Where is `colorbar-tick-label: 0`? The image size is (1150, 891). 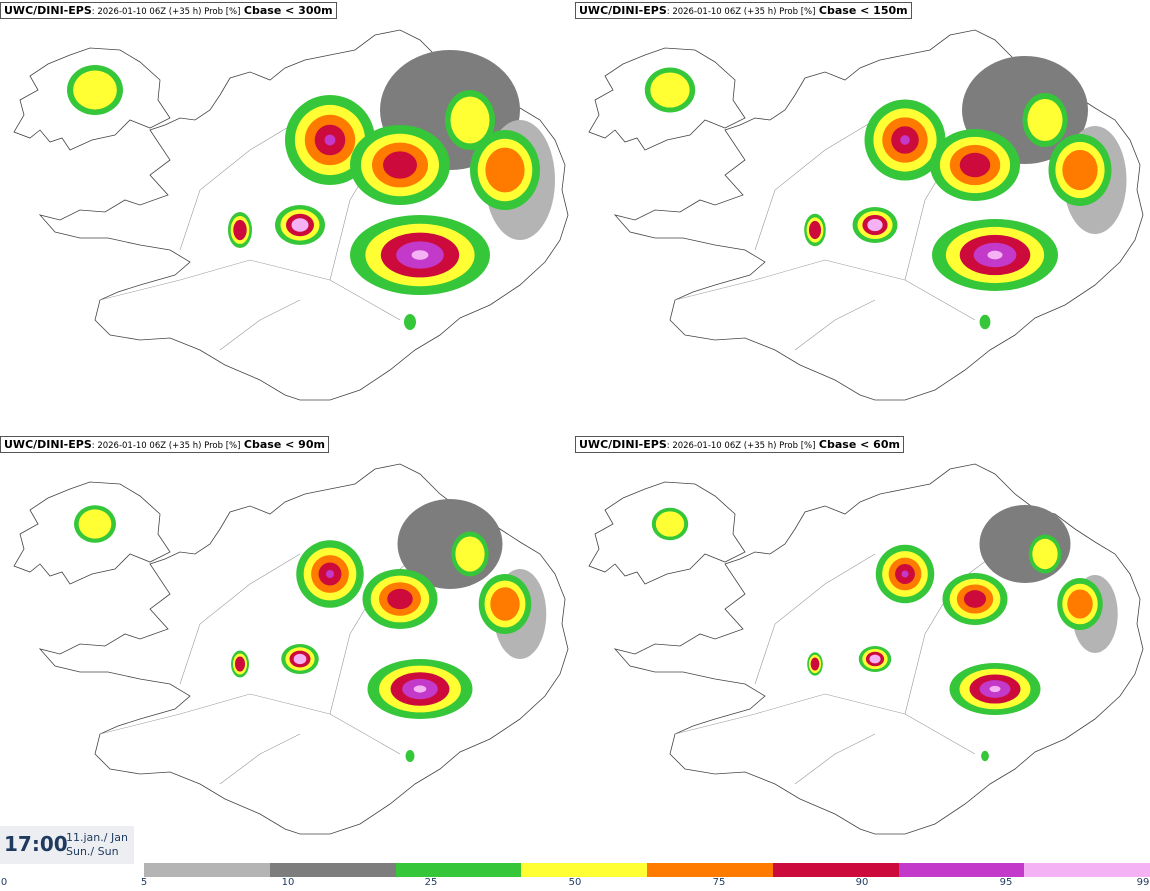 colorbar-tick-label: 0 is located at coordinates (4, 882).